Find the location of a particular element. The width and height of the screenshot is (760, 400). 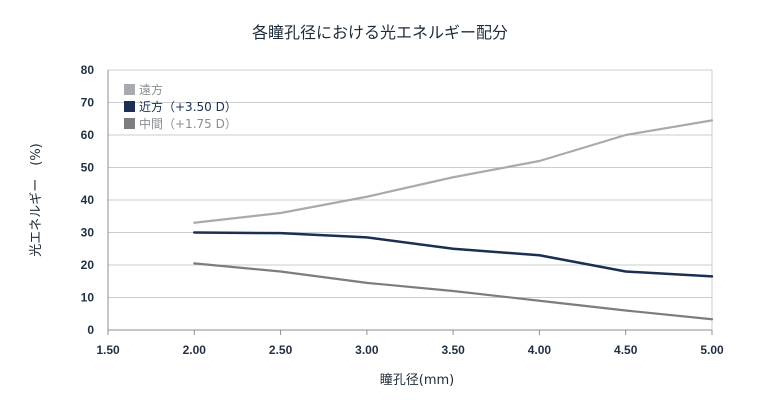

x-axis-label: 瞳孔径(mm) is located at coordinates (417, 380).